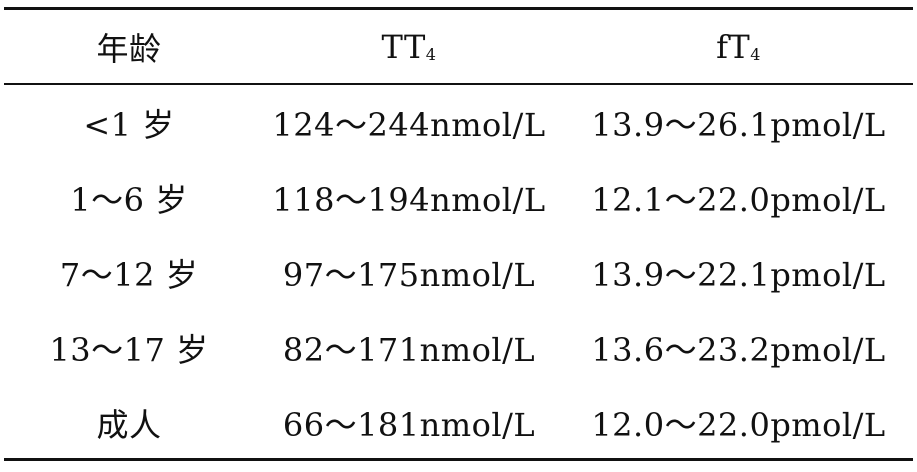 The width and height of the screenshot is (917, 472). Describe the element at coordinates (409, 349) in the screenshot. I see `tt4-cell: 82～171nmol/L` at that location.